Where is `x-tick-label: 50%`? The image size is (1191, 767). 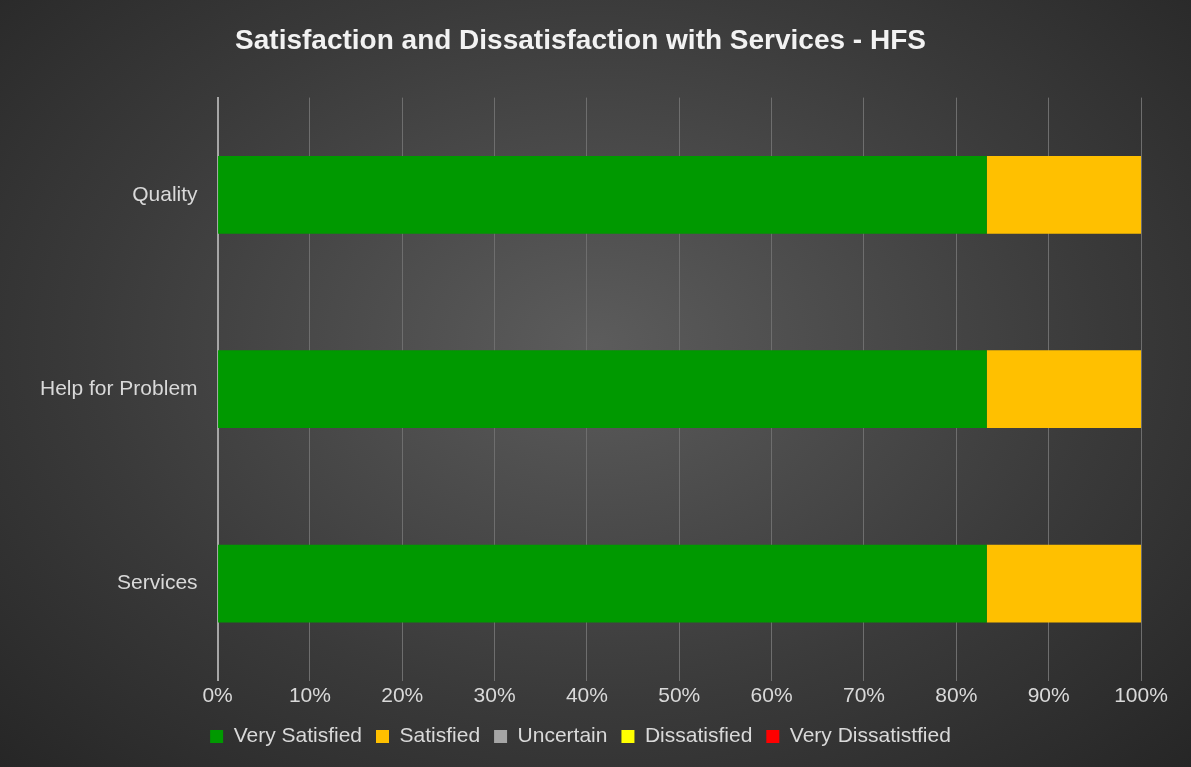
x-tick-label: 50% is located at coordinates (679, 695).